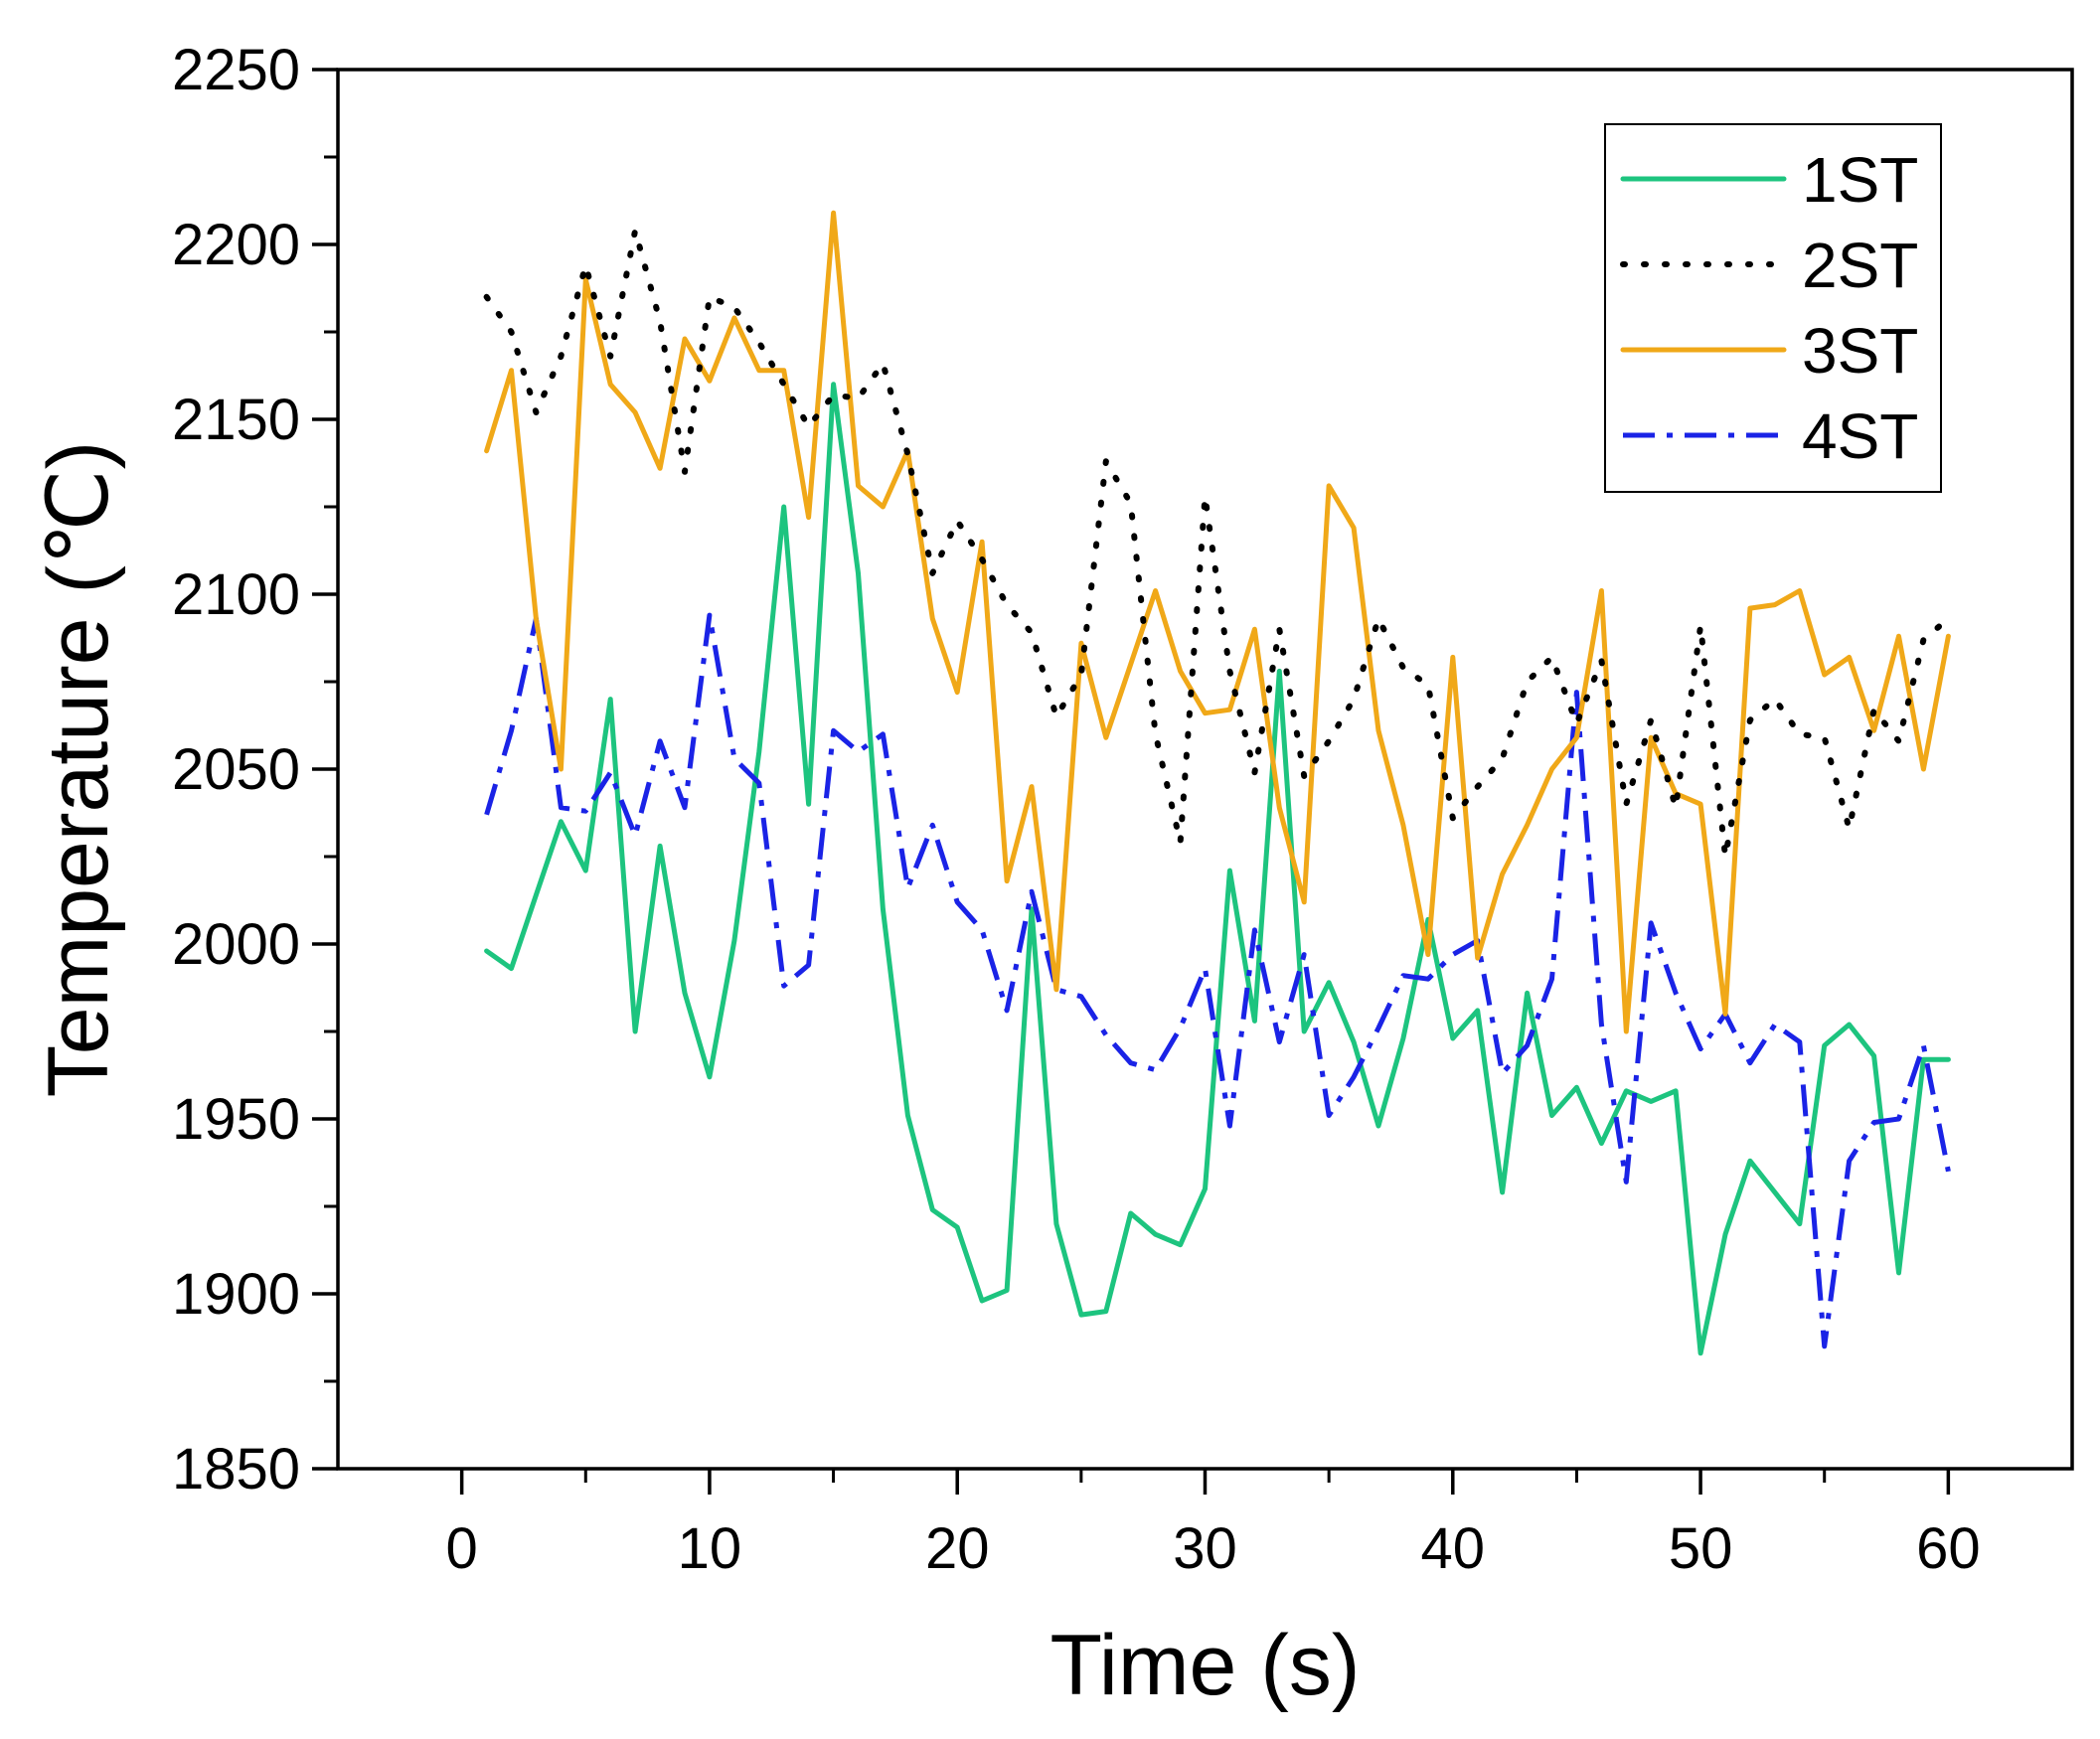 The image size is (2100, 1739). What do you see at coordinates (236, 769) in the screenshot?
I see `y-tick-label: 2050` at bounding box center [236, 769].